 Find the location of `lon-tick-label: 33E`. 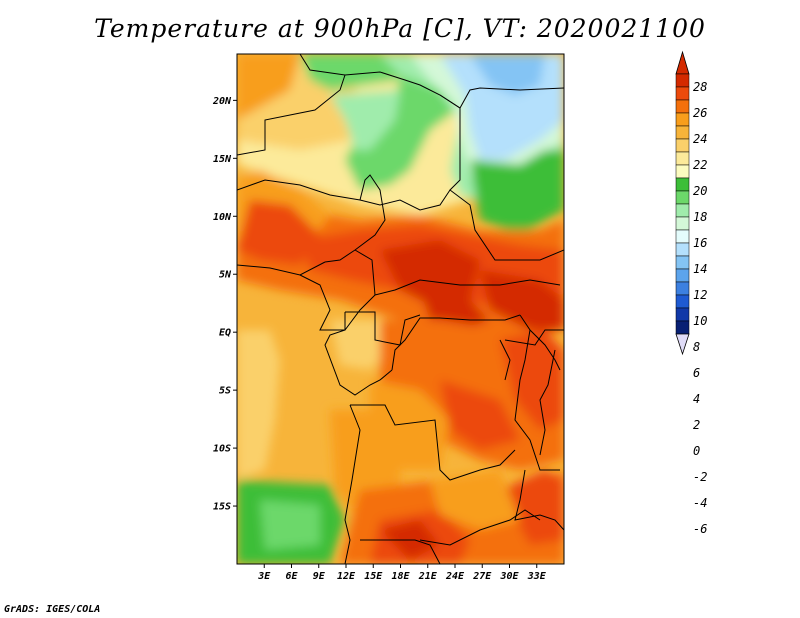

lon-tick-label: 33E is located at coordinates (537, 576).